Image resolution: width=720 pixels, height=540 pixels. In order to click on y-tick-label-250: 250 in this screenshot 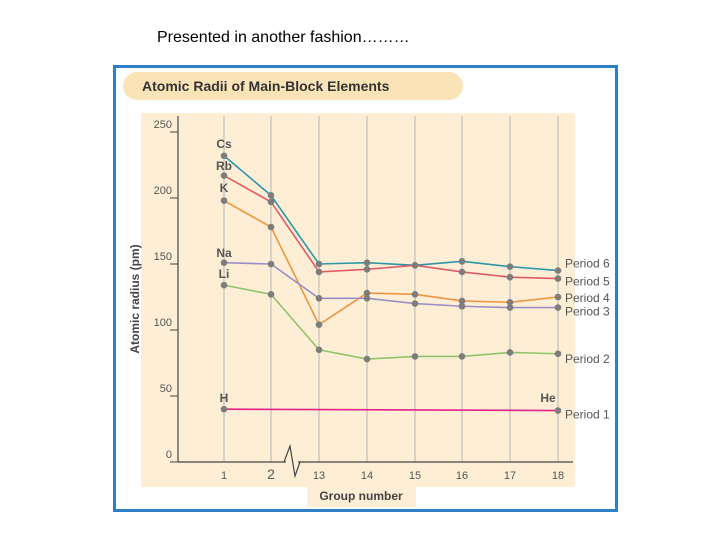, I will do `click(163, 125)`.